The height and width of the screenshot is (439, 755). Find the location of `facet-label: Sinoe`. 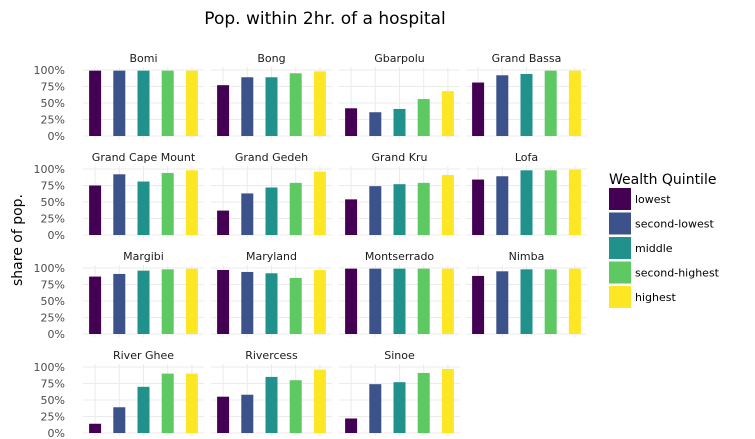

facet-label: Sinoe is located at coordinates (399, 355).